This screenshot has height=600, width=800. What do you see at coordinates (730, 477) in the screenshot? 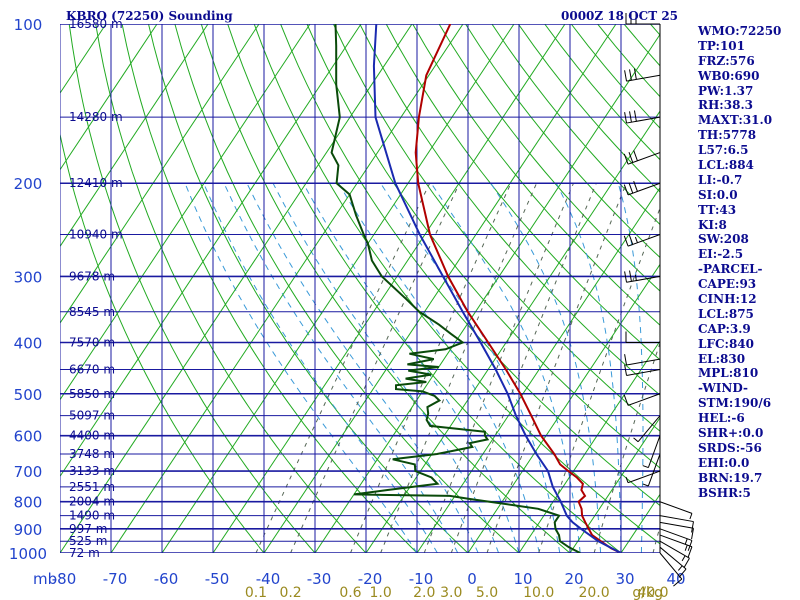
I see `index-item: BRN:19.7` at bounding box center [730, 477].